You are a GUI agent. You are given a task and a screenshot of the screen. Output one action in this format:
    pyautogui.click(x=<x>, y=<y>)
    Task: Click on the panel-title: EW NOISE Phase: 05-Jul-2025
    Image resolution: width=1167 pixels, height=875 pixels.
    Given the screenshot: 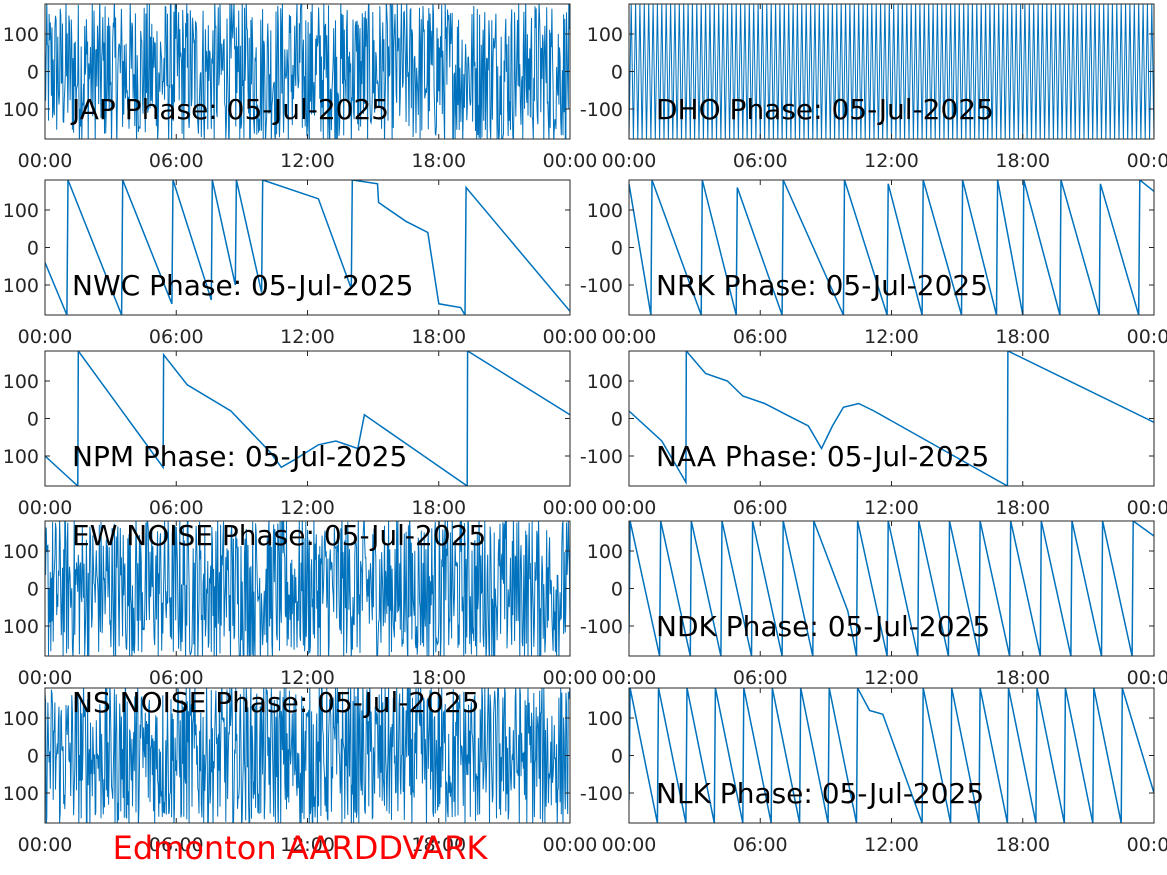 What is the action you would take?
    pyautogui.click(x=279, y=535)
    